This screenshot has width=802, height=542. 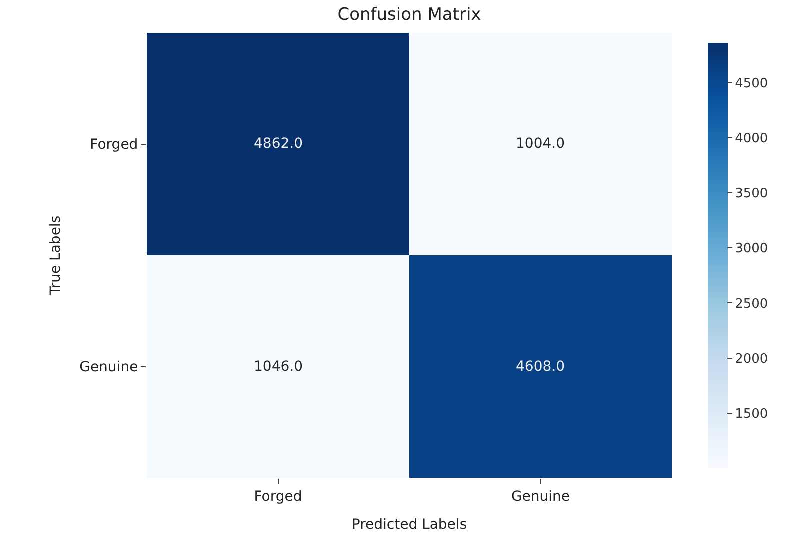 What do you see at coordinates (278, 367) in the screenshot?
I see `data-label: 1046.0` at bounding box center [278, 367].